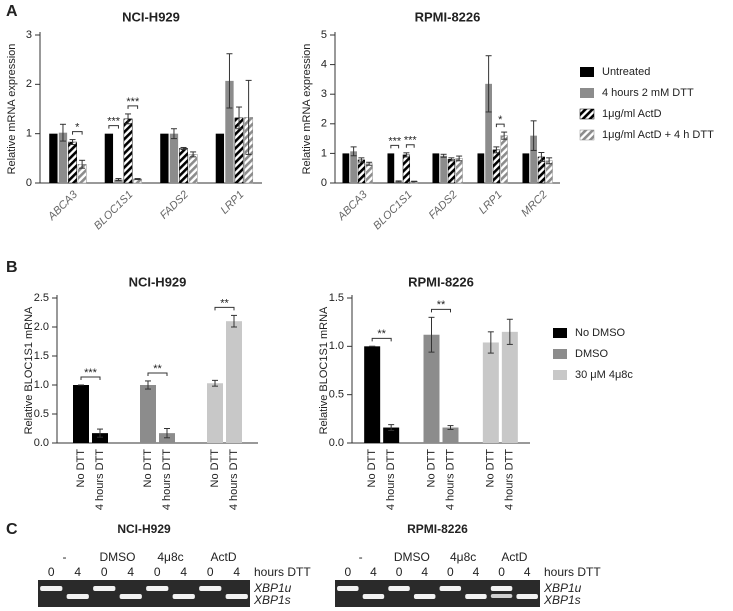  I want to click on chart-title: NCI-H929, so click(158, 281).